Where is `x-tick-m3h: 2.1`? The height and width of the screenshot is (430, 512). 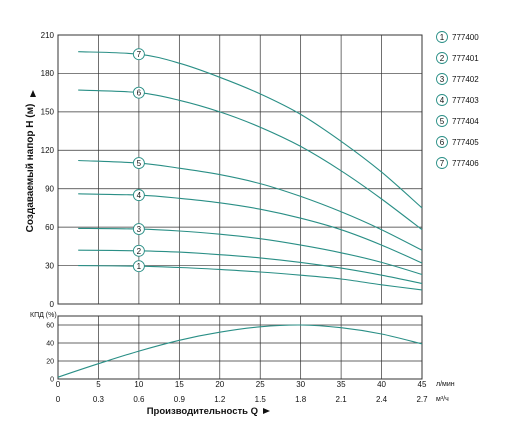 x-tick-m3h: 2.1 is located at coordinates (342, 399).